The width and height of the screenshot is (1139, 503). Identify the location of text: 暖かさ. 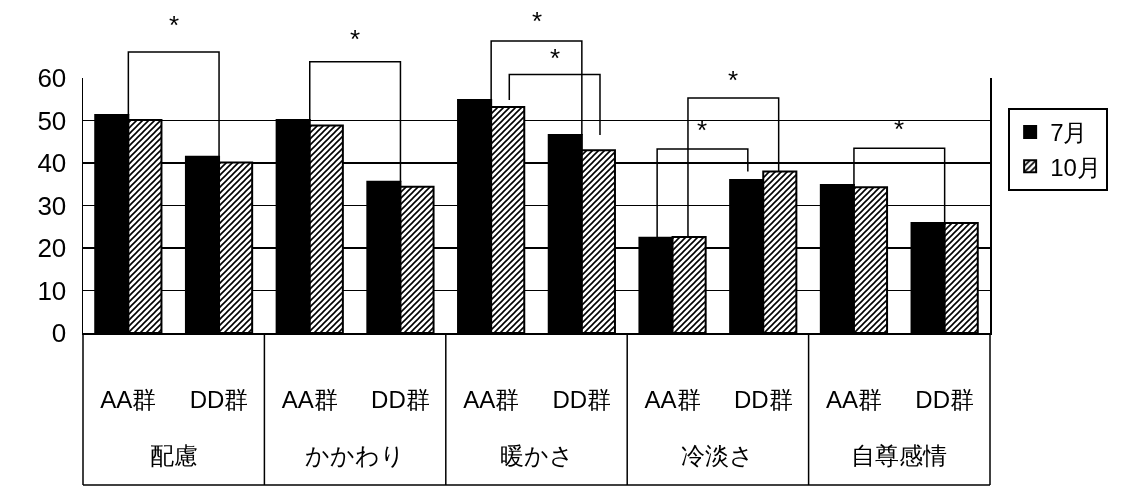
(537, 455).